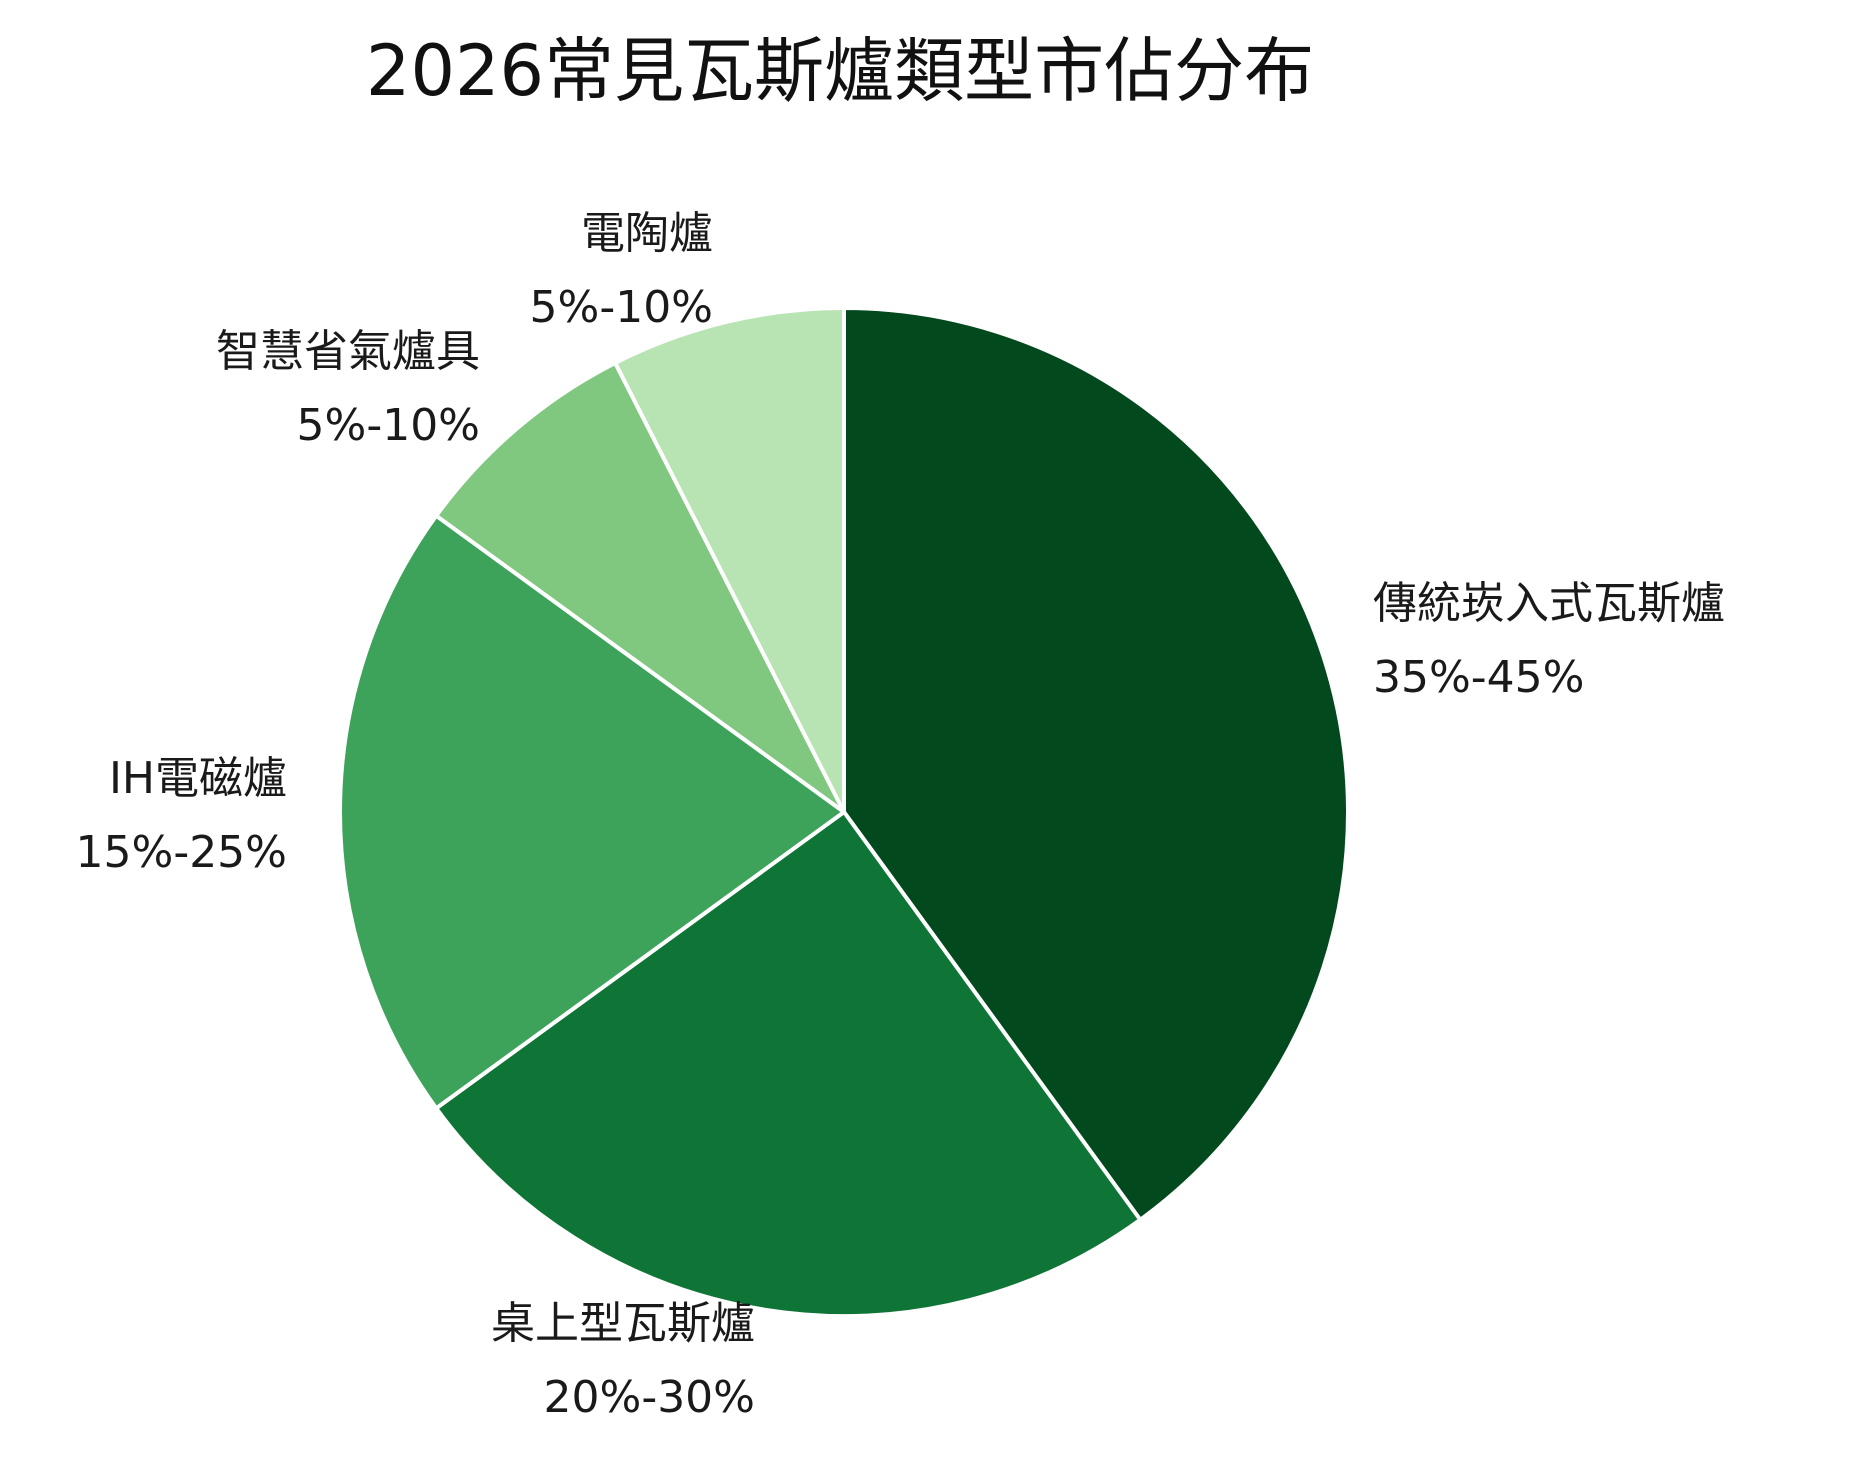  Describe the element at coordinates (348, 388) in the screenshot. I see `label-smart-saver: 智慧省氣爐具 5%-10%` at that location.